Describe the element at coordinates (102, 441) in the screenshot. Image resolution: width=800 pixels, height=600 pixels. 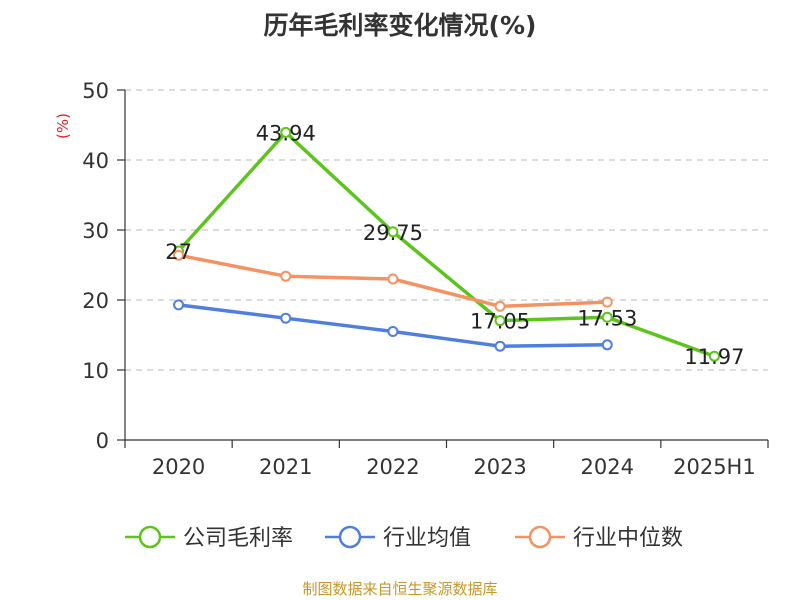
I see `y-tick-label: 0` at that location.